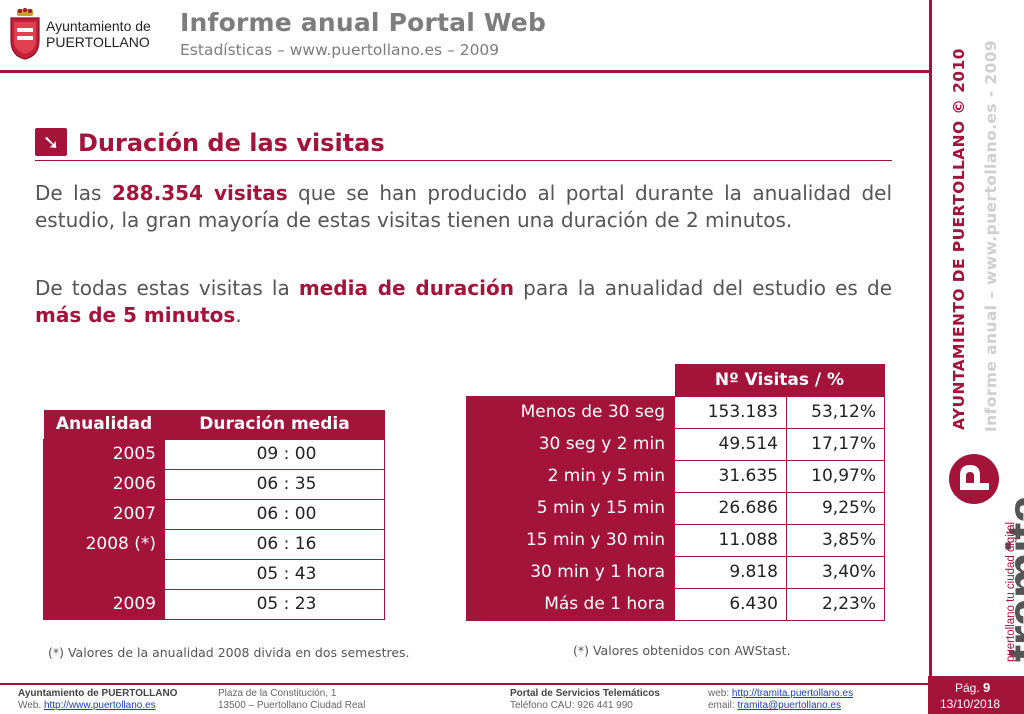 This screenshot has height=714, width=1024. What do you see at coordinates (25, 34) in the screenshot?
I see `coat-of-arms-icon` at bounding box center [25, 34].